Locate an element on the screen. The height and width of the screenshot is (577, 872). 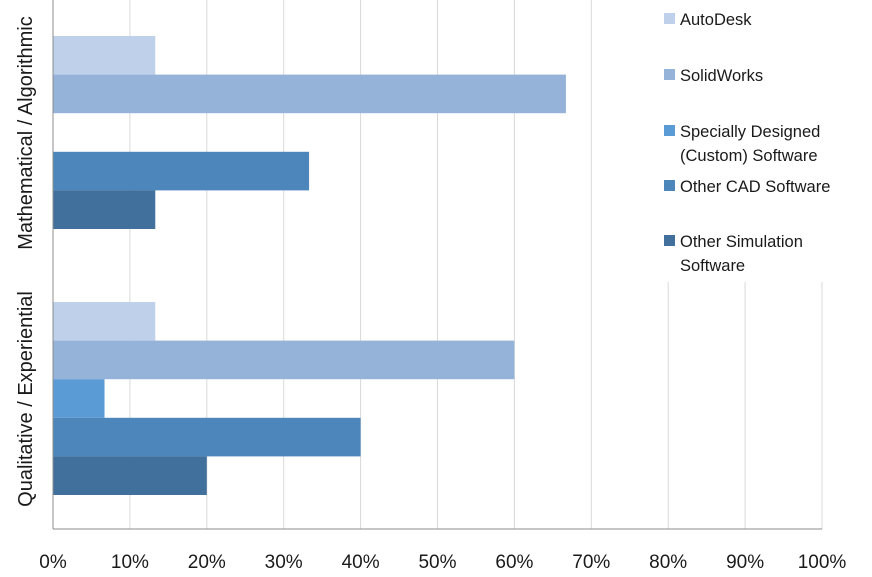
legend-label: Specially Designed is located at coordinates (750, 132).